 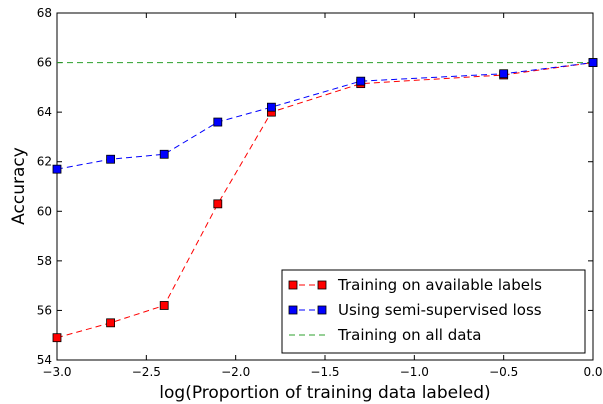 What do you see at coordinates (19, 186) in the screenshot?
I see `y-axis-label: Accuracy` at bounding box center [19, 186].